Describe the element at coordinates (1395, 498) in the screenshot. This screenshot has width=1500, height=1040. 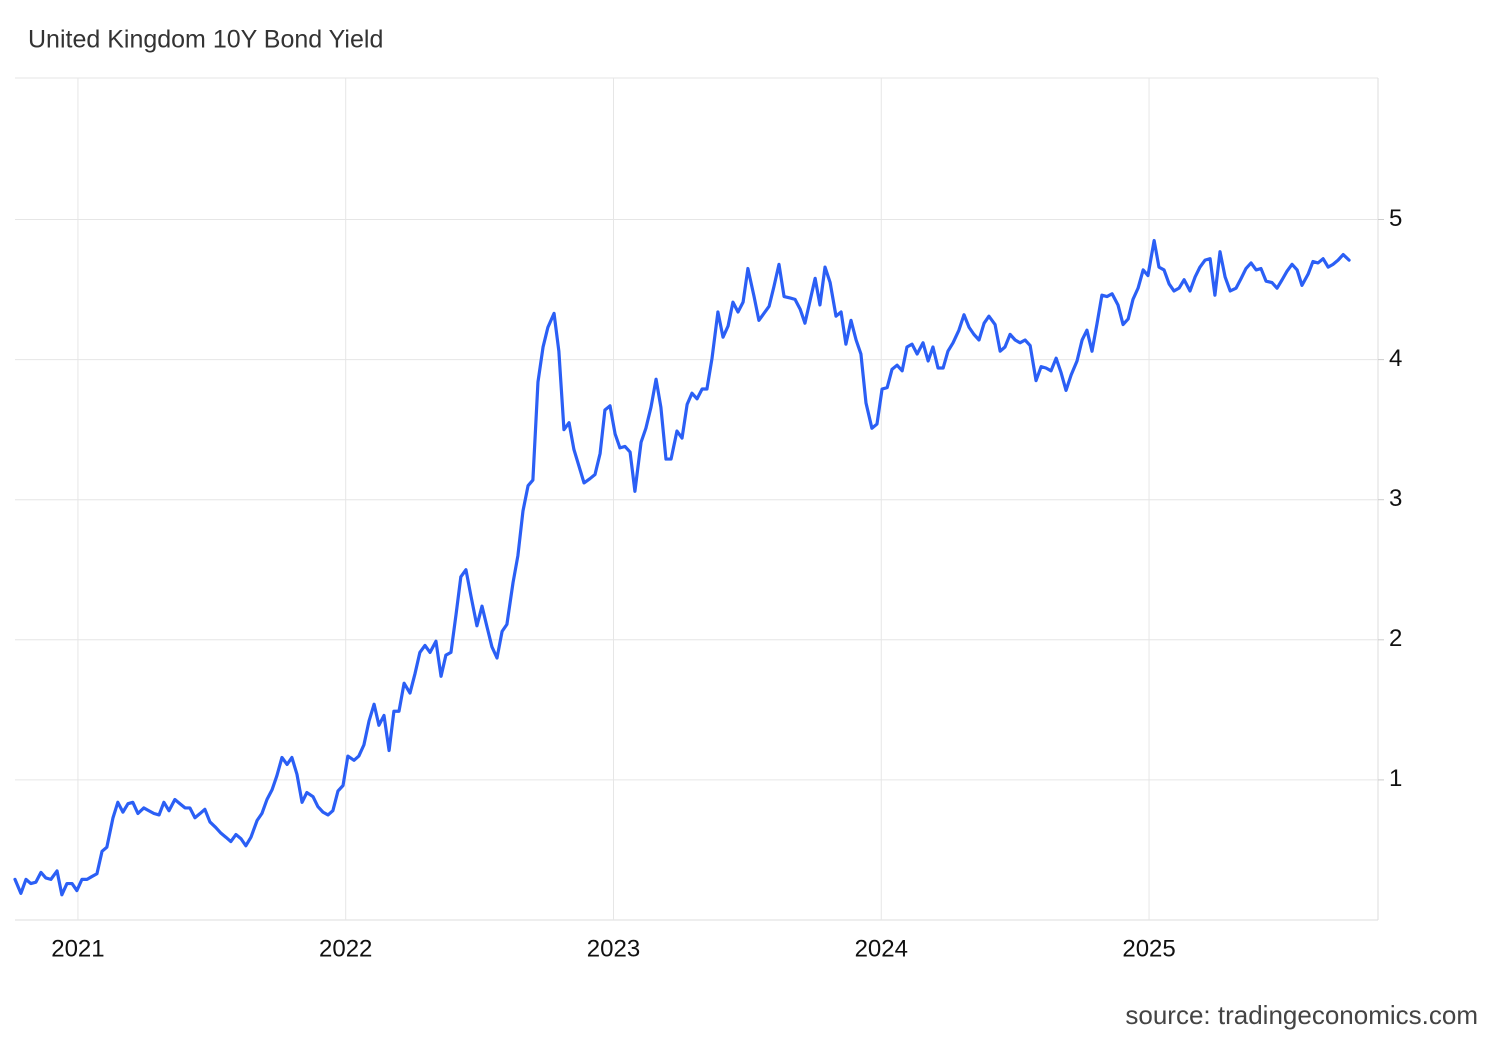
I see `y-tick-label: 3` at that location.